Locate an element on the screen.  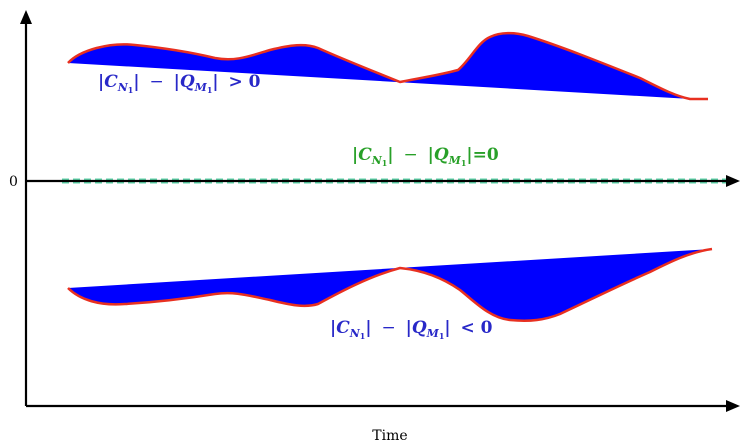
time-axis-label: Time is located at coordinates (389, 435).